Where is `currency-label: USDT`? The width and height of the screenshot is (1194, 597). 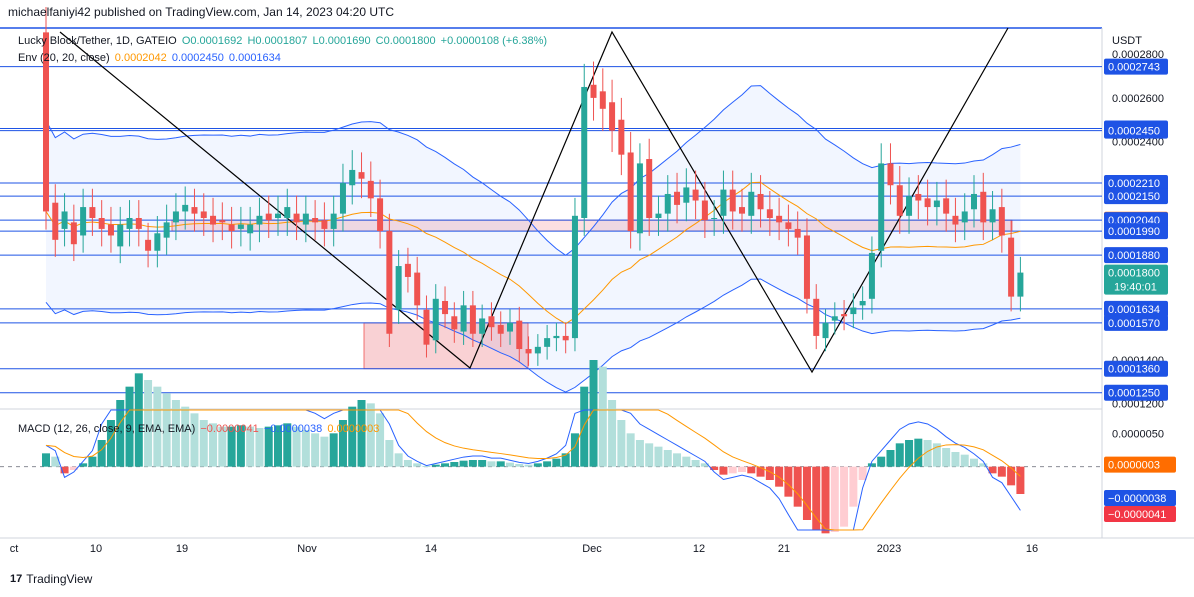 currency-label: USDT is located at coordinates (1127, 41).